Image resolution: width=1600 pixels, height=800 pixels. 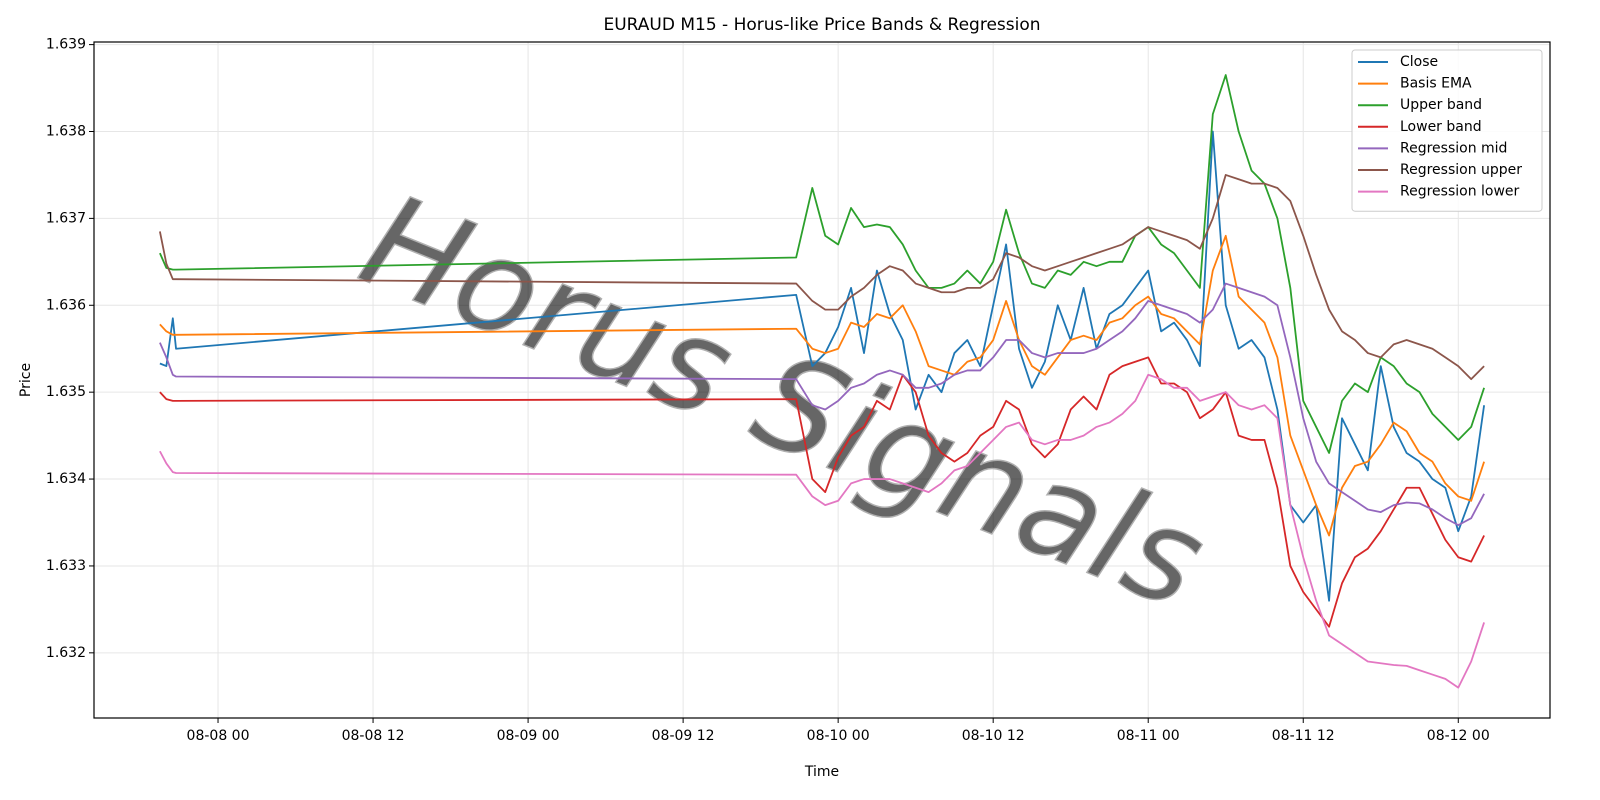 What do you see at coordinates (993, 736) in the screenshot?
I see `x-tick-label: 08-10 12` at bounding box center [993, 736].